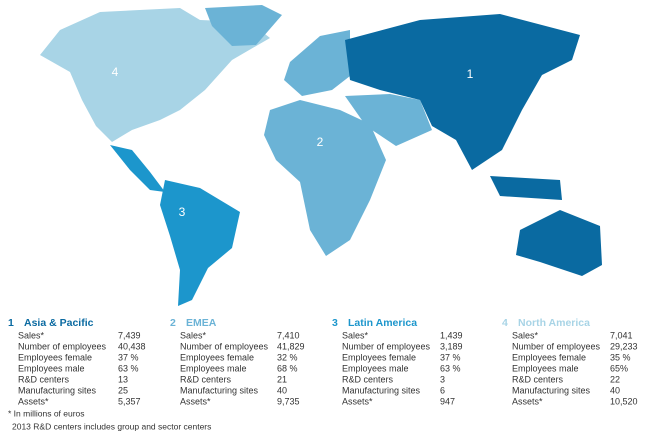  Describe the element at coordinates (123, 390) in the screenshot. I see `stat-value: 25` at that location.